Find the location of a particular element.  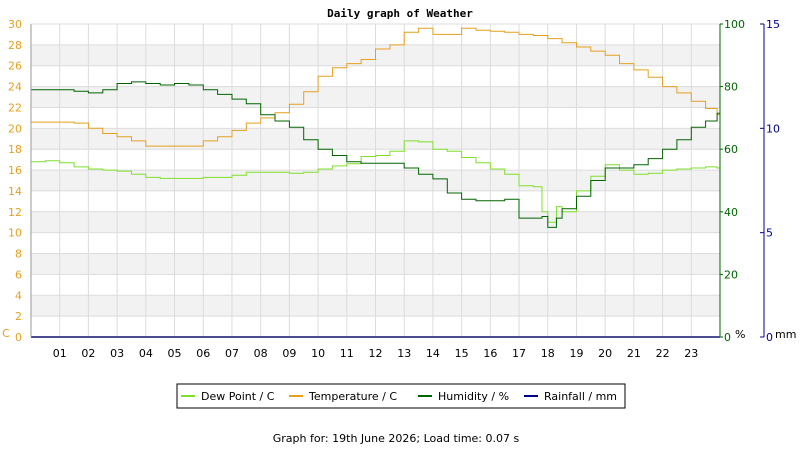

y-tick-label-humidity: 80 is located at coordinates (731, 87).